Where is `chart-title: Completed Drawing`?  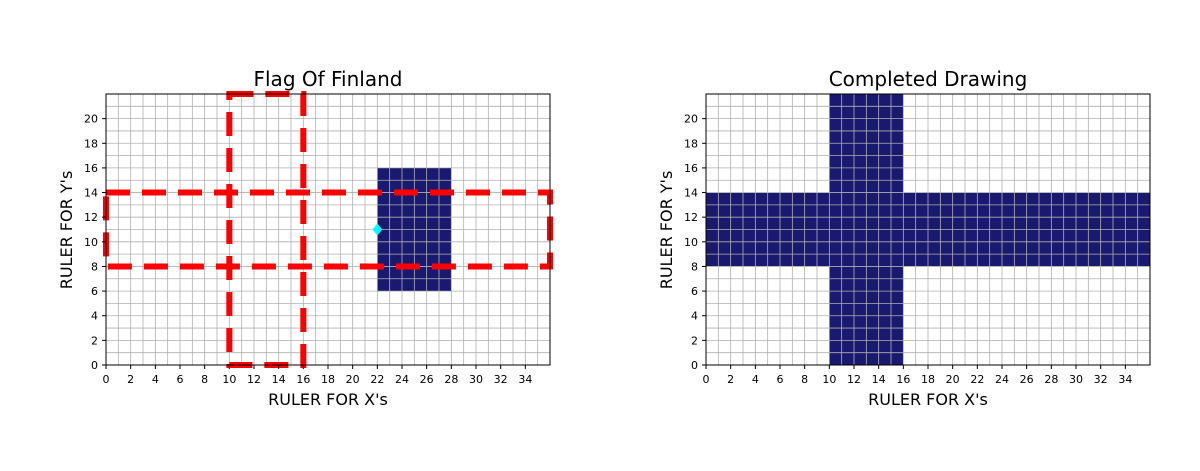 chart-title: Completed Drawing is located at coordinates (928, 79).